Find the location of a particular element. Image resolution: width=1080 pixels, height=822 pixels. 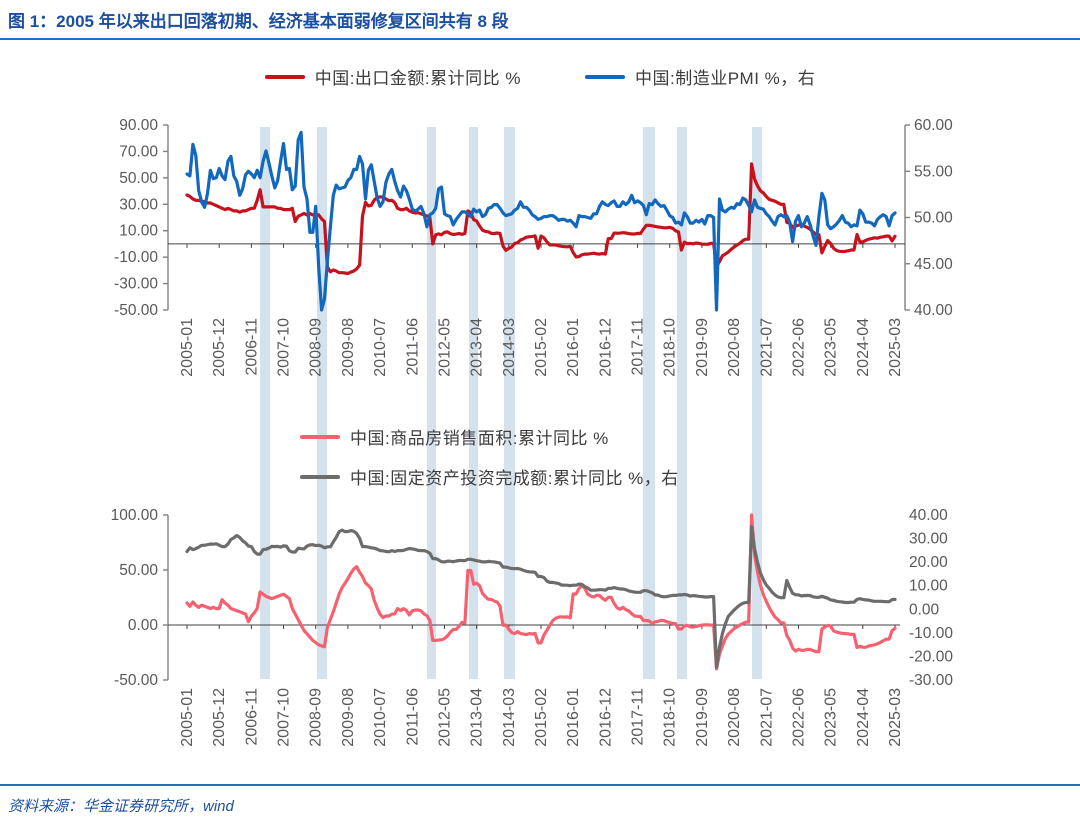

left-axis-tick-label: 70.00 is located at coordinates (138, 151).